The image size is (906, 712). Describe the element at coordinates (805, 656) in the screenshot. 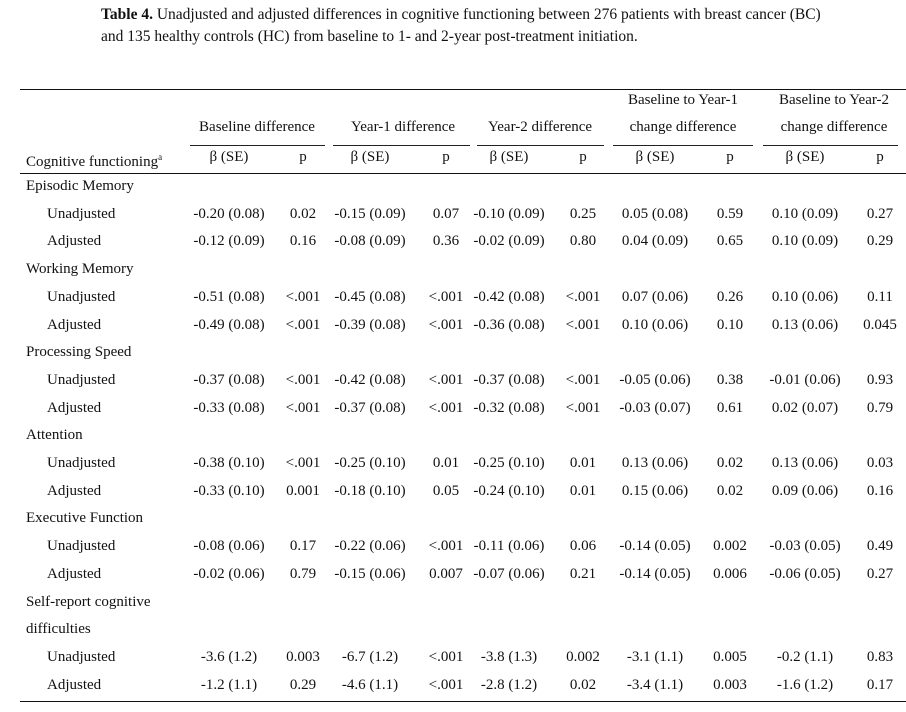

I see `beta-se-cell: -0.2 (1.1)` at that location.